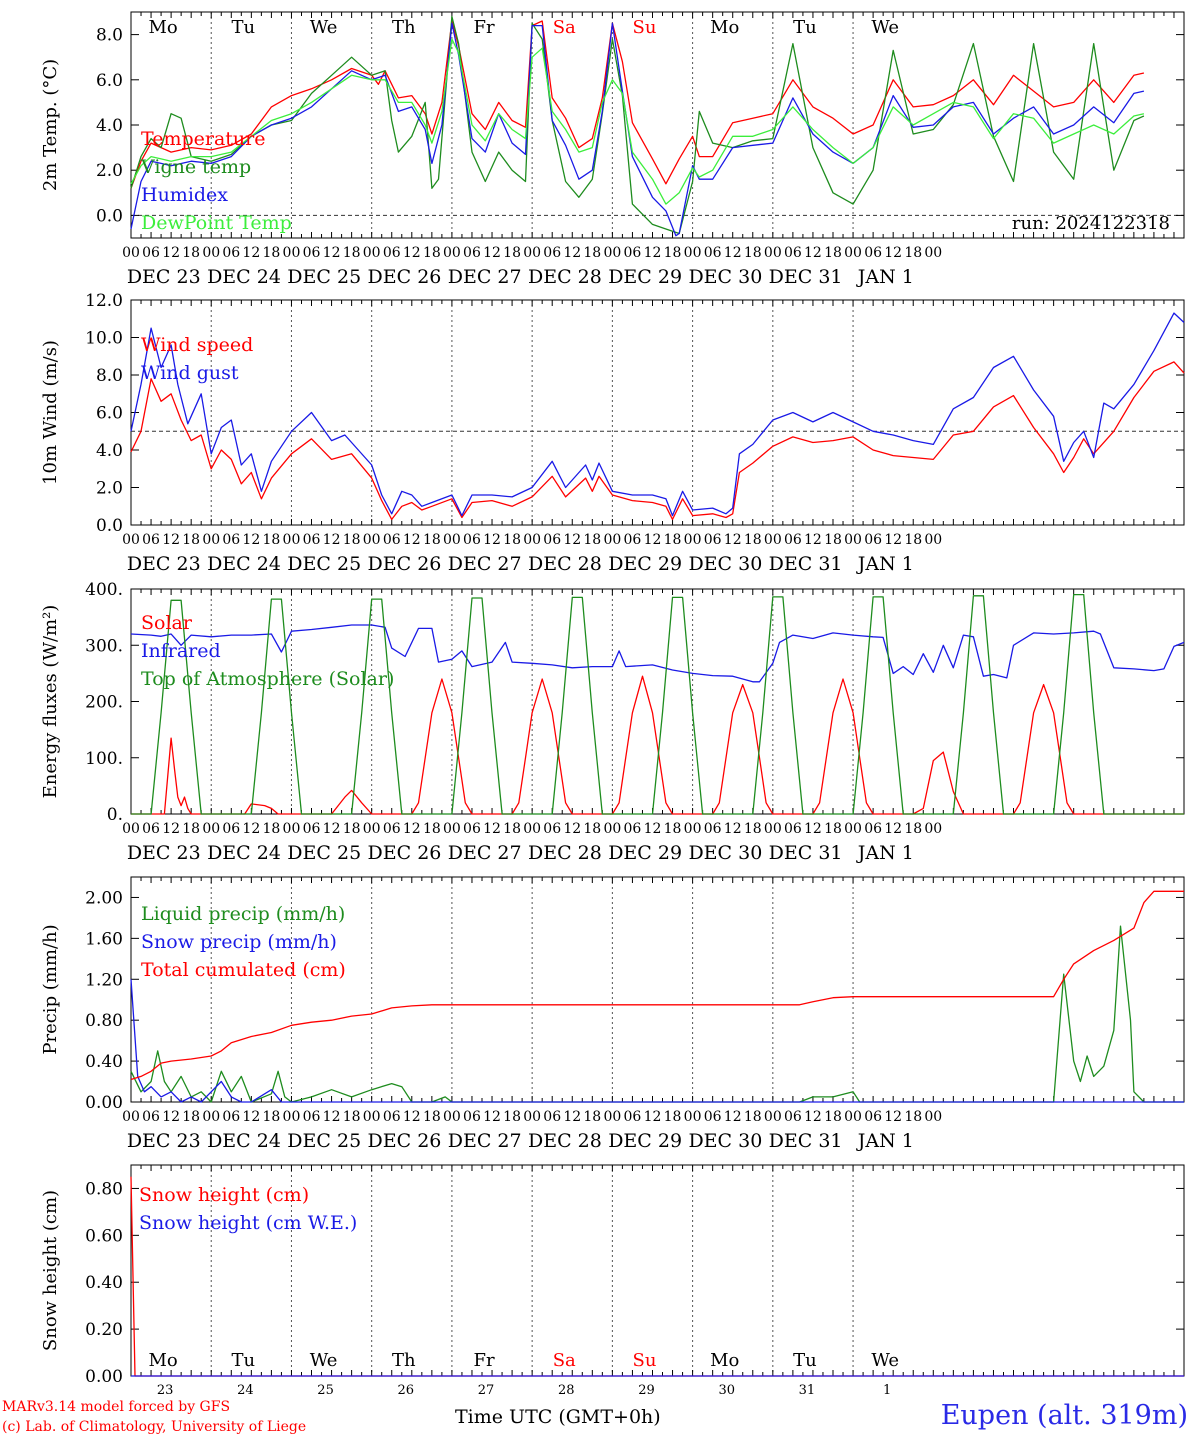 This screenshot has height=1440, width=1194. I want to click on day-number-label: 25, so click(325, 1390).